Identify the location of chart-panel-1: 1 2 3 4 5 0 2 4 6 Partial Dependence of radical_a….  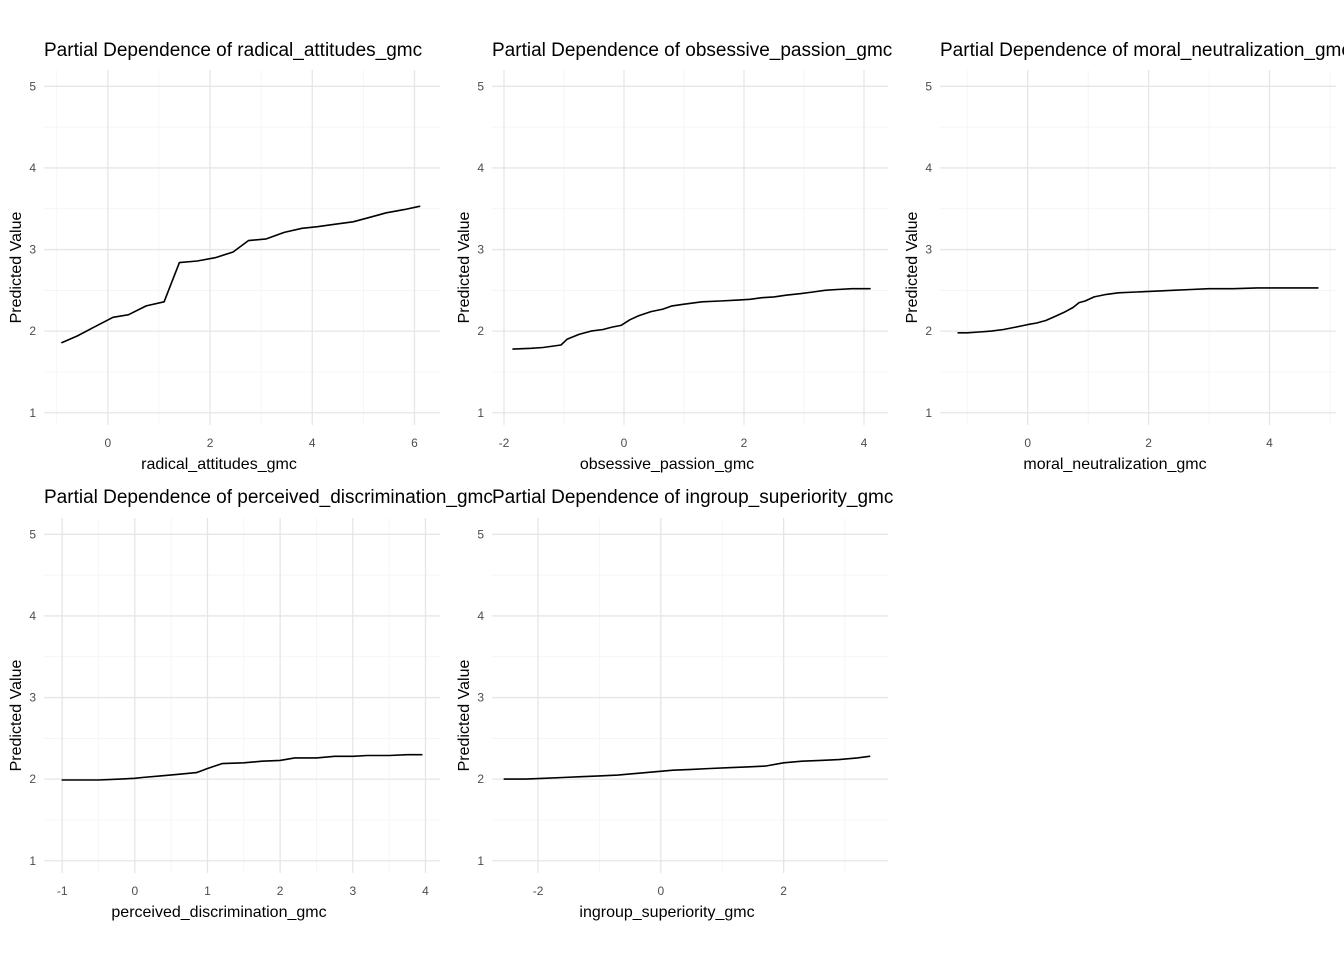
(224, 256).